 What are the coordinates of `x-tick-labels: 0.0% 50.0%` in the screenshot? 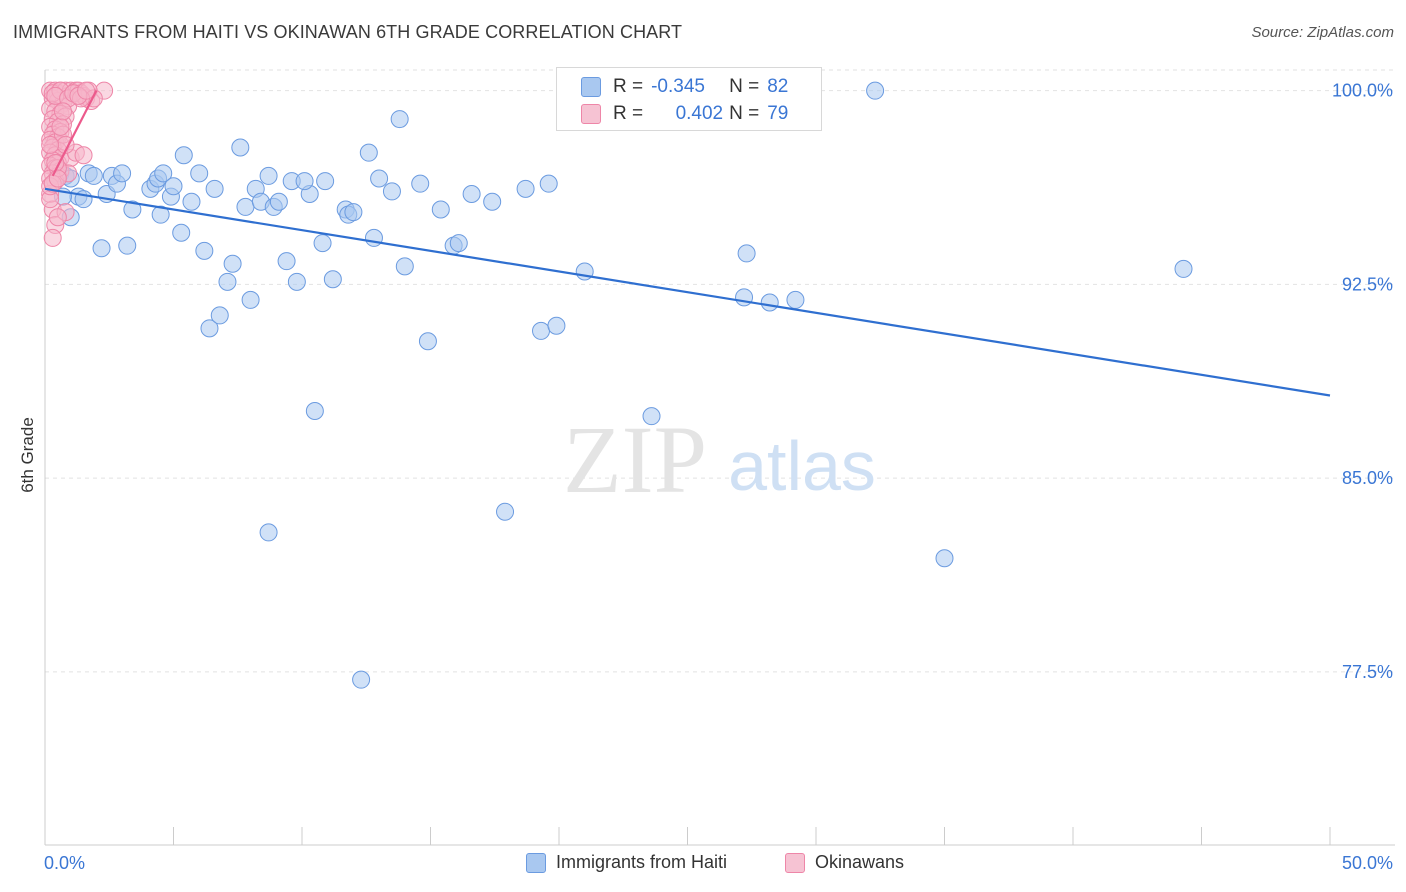 It's located at (718, 863).